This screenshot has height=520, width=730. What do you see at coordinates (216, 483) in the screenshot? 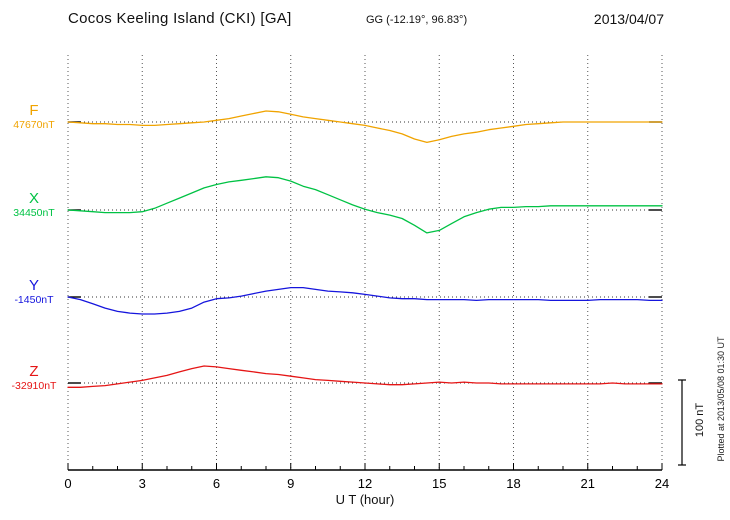
I see `x-tick-label: 6` at bounding box center [216, 483].